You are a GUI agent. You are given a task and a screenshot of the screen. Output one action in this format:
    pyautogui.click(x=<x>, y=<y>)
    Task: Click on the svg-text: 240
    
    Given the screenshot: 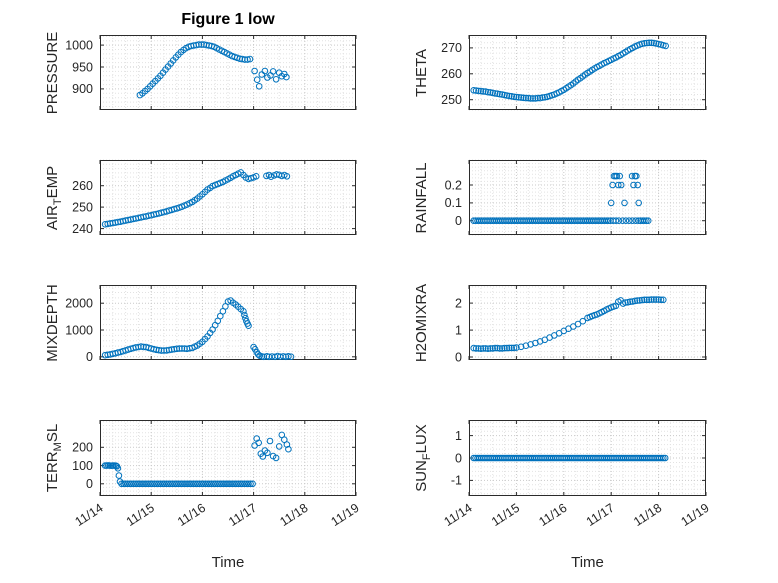 What is the action you would take?
    pyautogui.click(x=82, y=229)
    